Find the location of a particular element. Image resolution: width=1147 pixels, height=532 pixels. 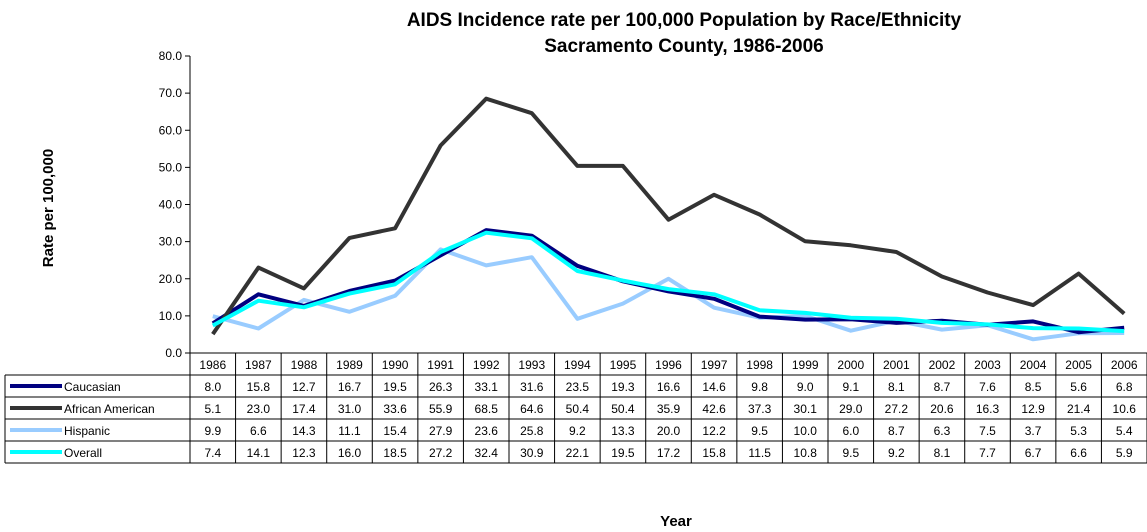

data-label: 5.3 is located at coordinates (1078, 431).